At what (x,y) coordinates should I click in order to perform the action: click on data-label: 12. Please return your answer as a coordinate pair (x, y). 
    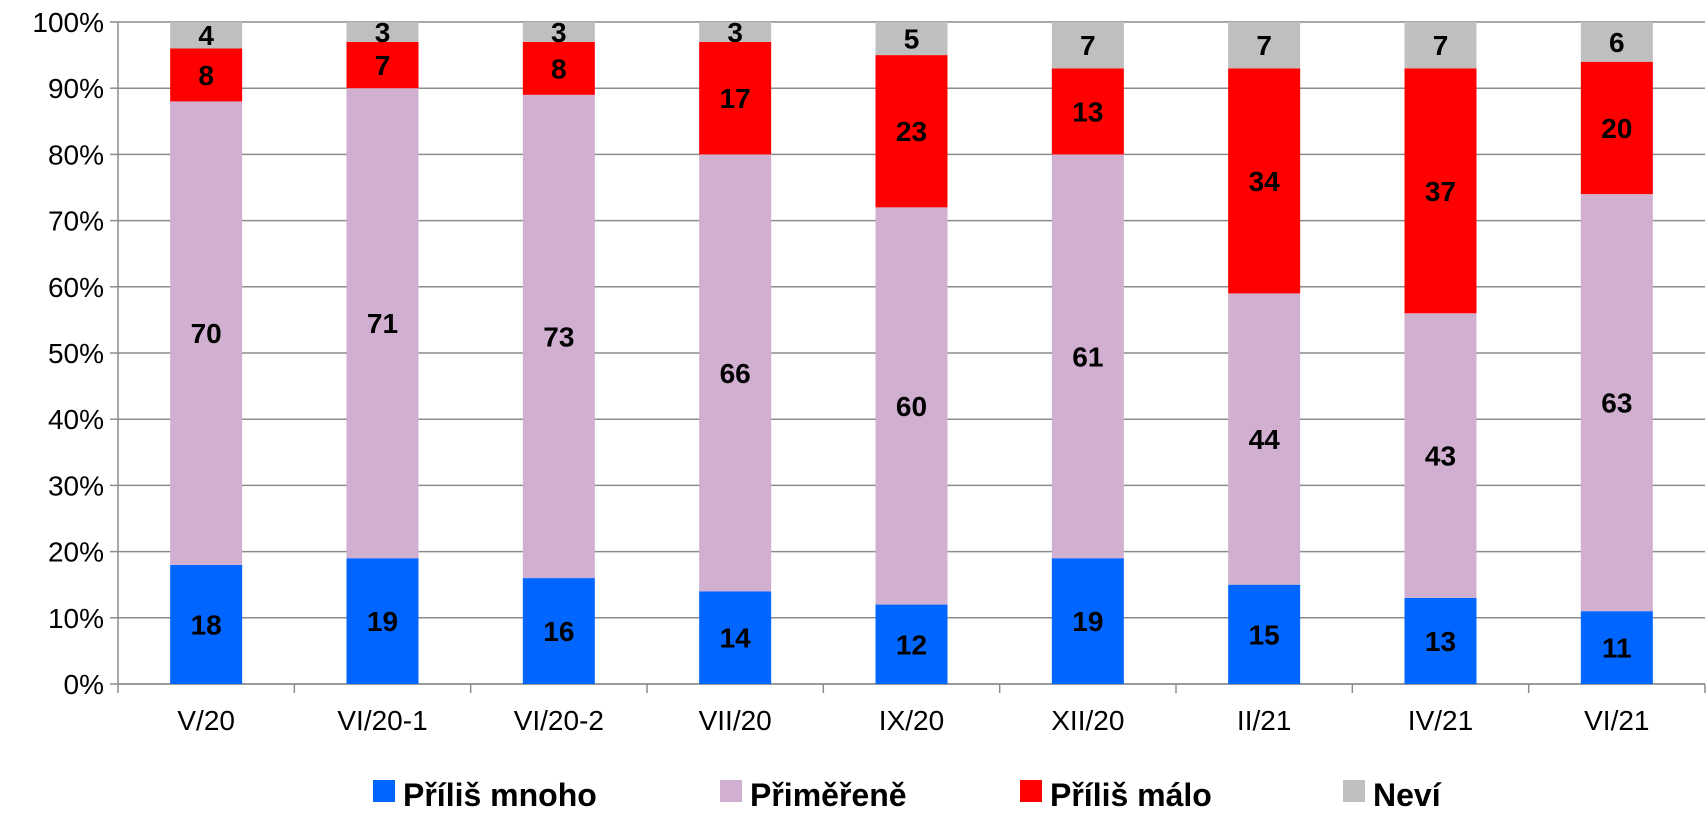
    Looking at the image, I should click on (911, 644).